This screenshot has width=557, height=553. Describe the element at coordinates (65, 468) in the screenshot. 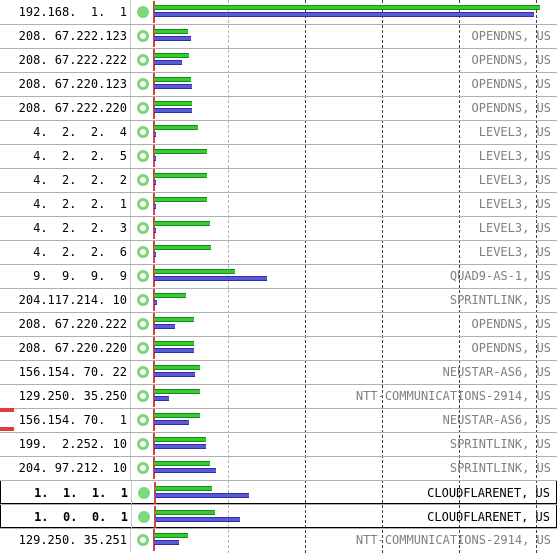

I see `resolver-ip: 204. 97.212. 10` at that location.